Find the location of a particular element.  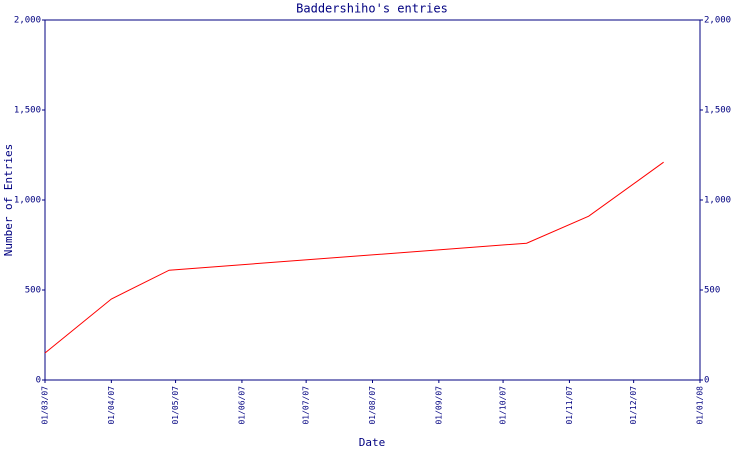

x-axis-label: Date is located at coordinates (372, 442).